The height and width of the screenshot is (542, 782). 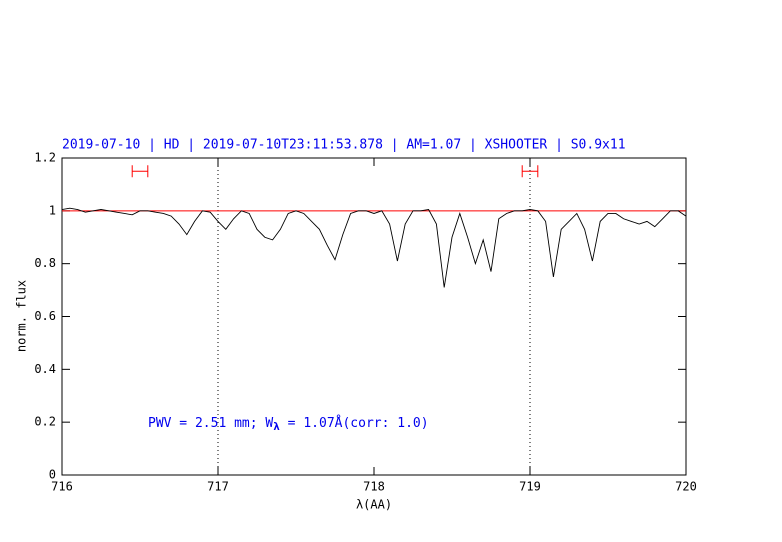 I want to click on x-axis-label: λ(AA), so click(x=374, y=505).